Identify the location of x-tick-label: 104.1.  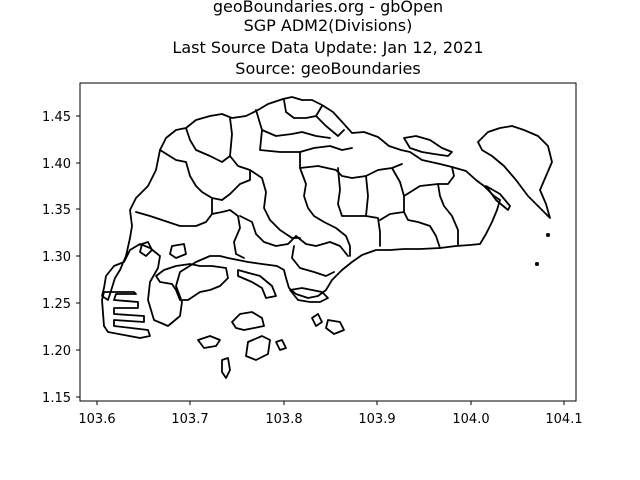
(563, 419).